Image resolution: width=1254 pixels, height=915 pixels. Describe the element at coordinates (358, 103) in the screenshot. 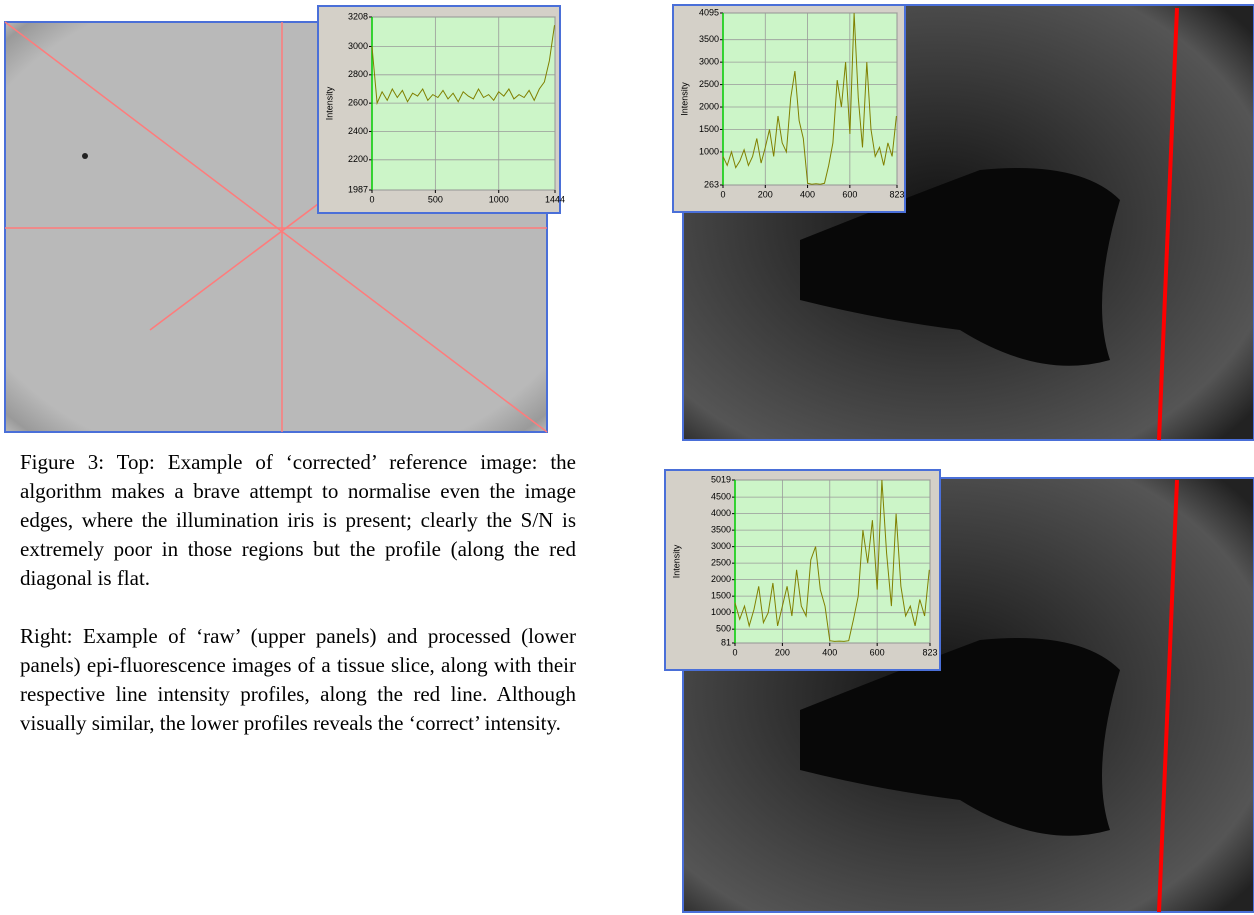

I see `y-tick-label: 2600` at that location.